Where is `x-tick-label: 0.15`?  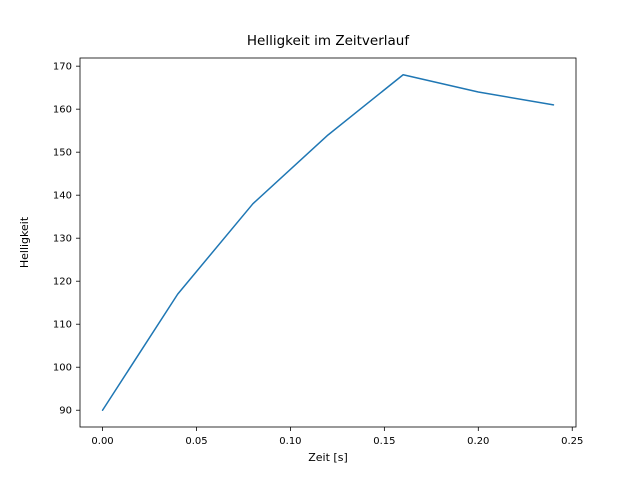 x-tick-label: 0.15 is located at coordinates (384, 441).